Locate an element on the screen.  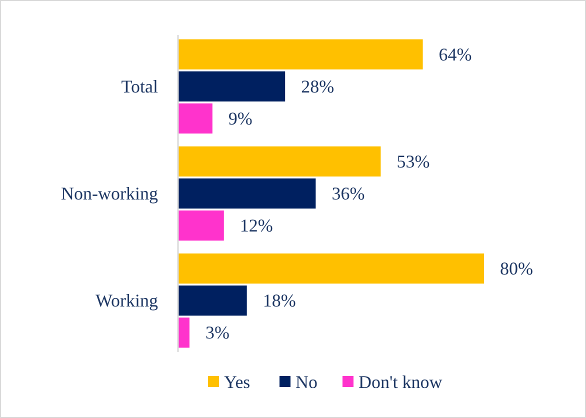
data-label: 80% is located at coordinates (516, 268).